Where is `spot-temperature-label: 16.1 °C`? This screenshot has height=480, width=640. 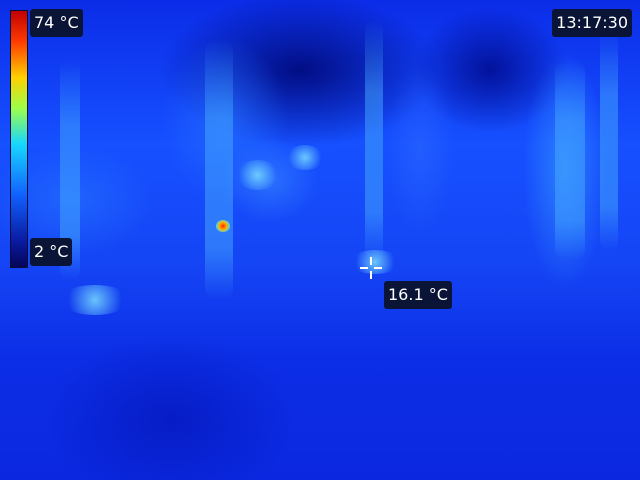
spot-temperature-label: 16.1 °C is located at coordinates (418, 295).